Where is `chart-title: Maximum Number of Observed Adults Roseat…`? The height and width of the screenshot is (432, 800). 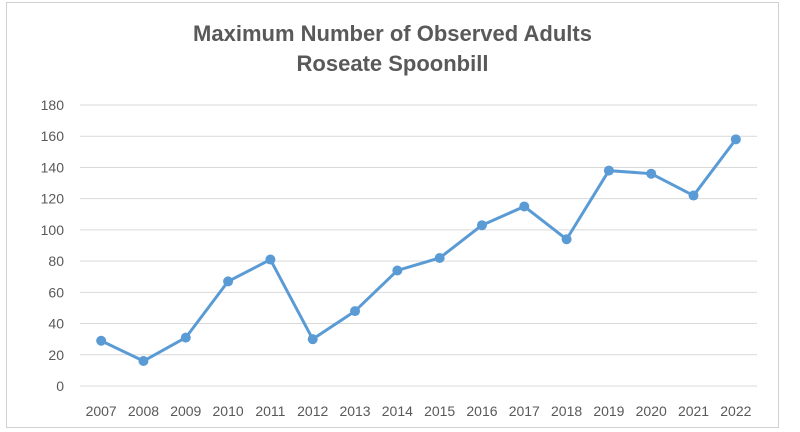 chart-title: Maximum Number of Observed Adults Roseat… is located at coordinates (392, 49).